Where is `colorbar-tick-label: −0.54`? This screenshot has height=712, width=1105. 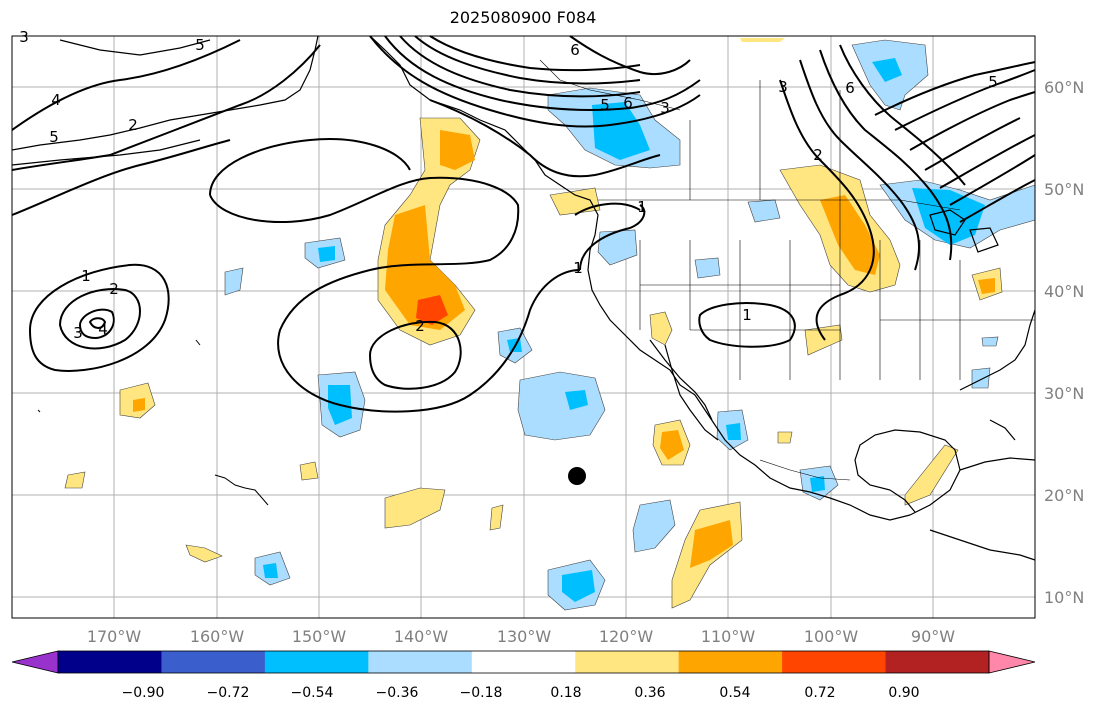 colorbar-tick-label: −0.54 is located at coordinates (312, 693).